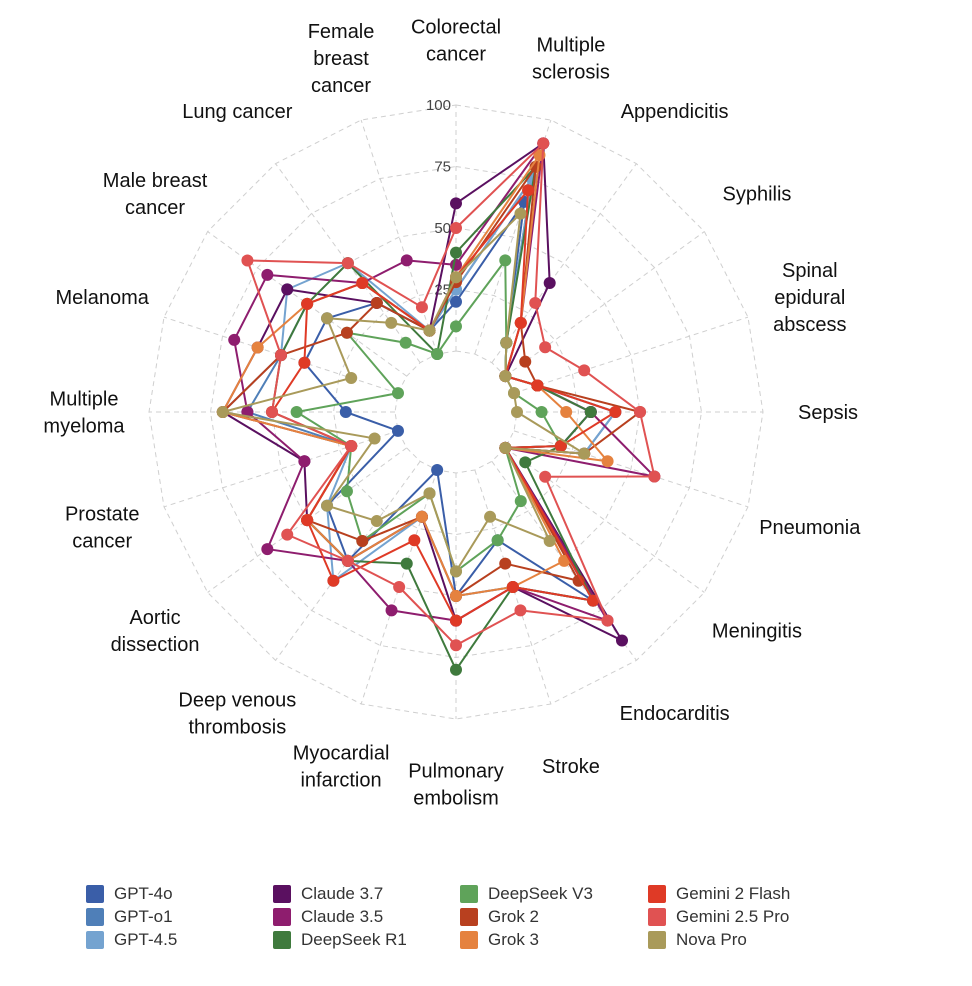 The image size is (972, 986). I want to click on legend-label: GPT-4.5, so click(146, 939).